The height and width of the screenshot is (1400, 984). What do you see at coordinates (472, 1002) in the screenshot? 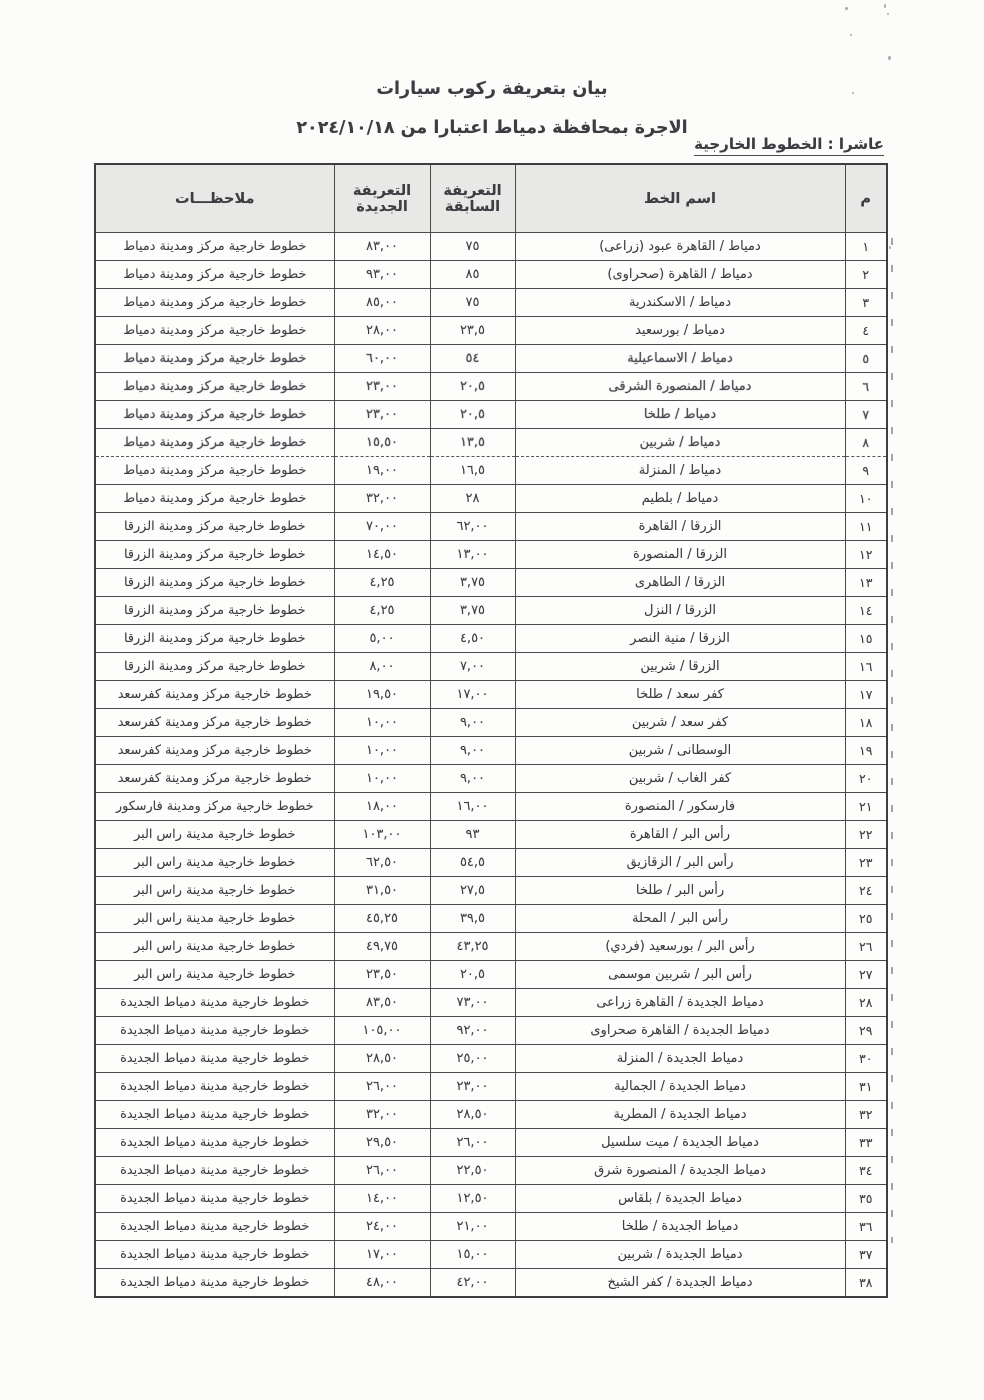
I see `cell-previous-tariff: ٧٣,٠٠` at bounding box center [472, 1002].